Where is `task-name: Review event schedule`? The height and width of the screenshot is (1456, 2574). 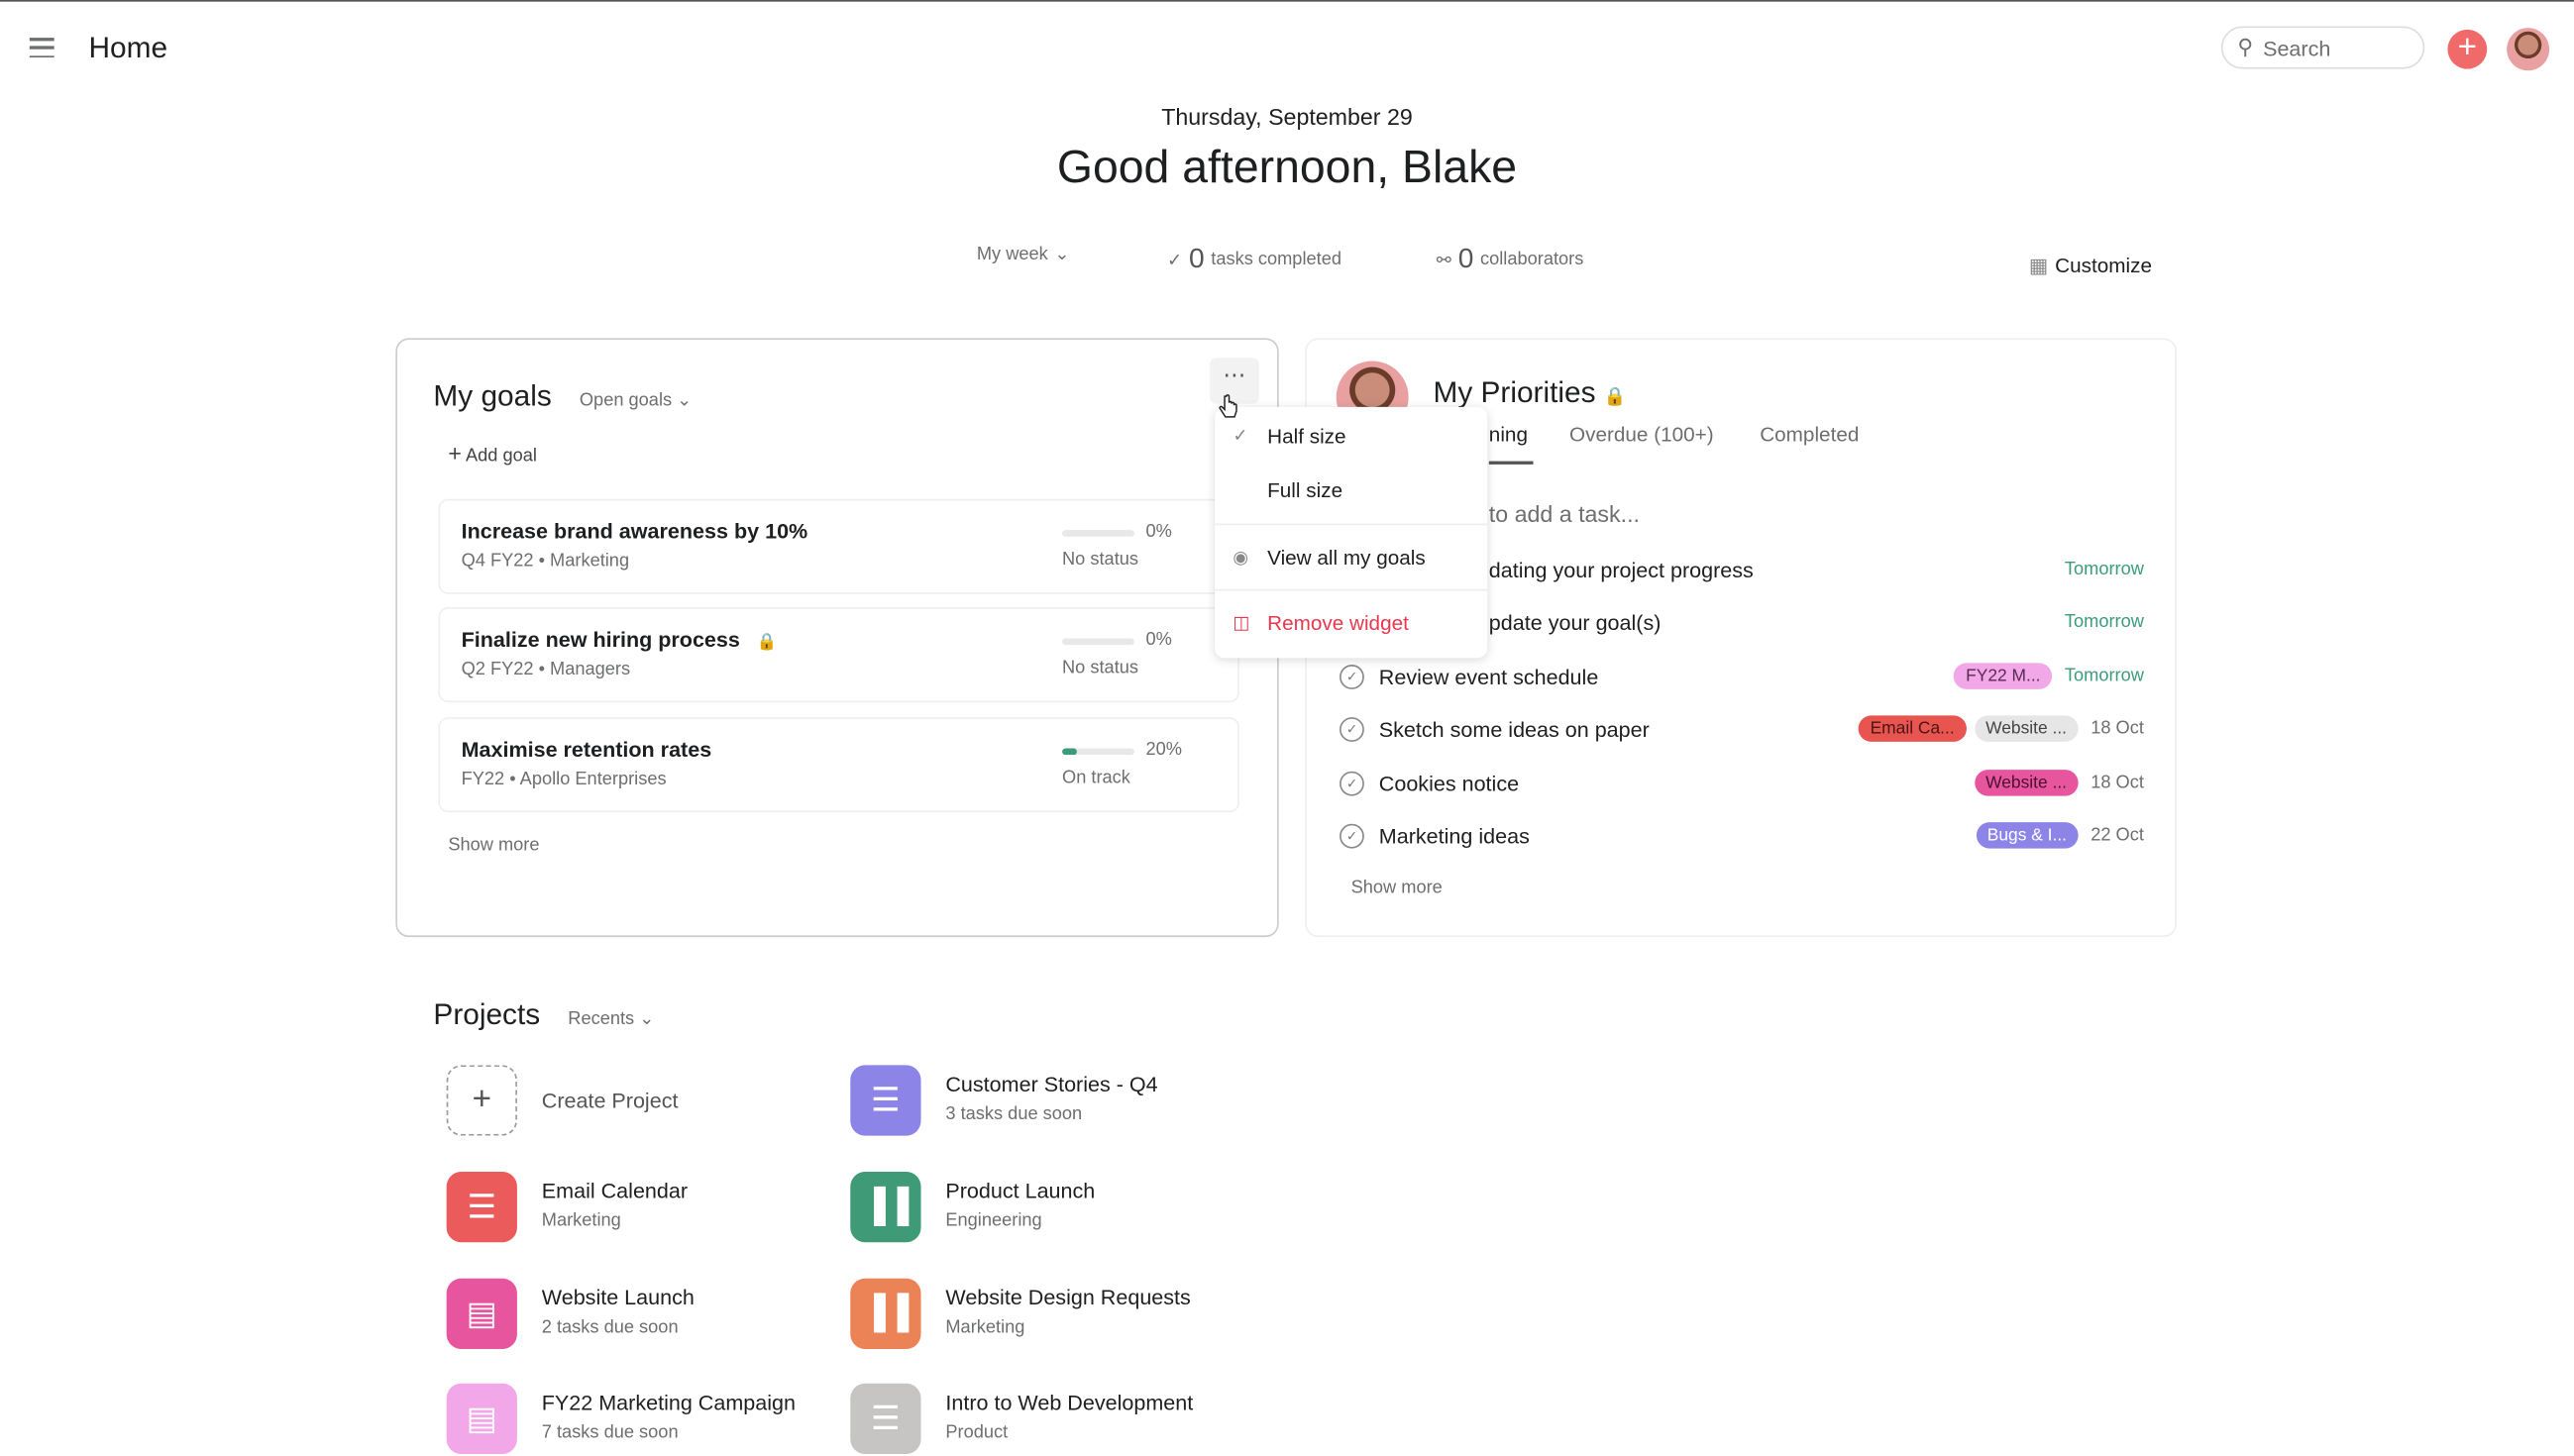 task-name: Review event schedule is located at coordinates (1488, 676).